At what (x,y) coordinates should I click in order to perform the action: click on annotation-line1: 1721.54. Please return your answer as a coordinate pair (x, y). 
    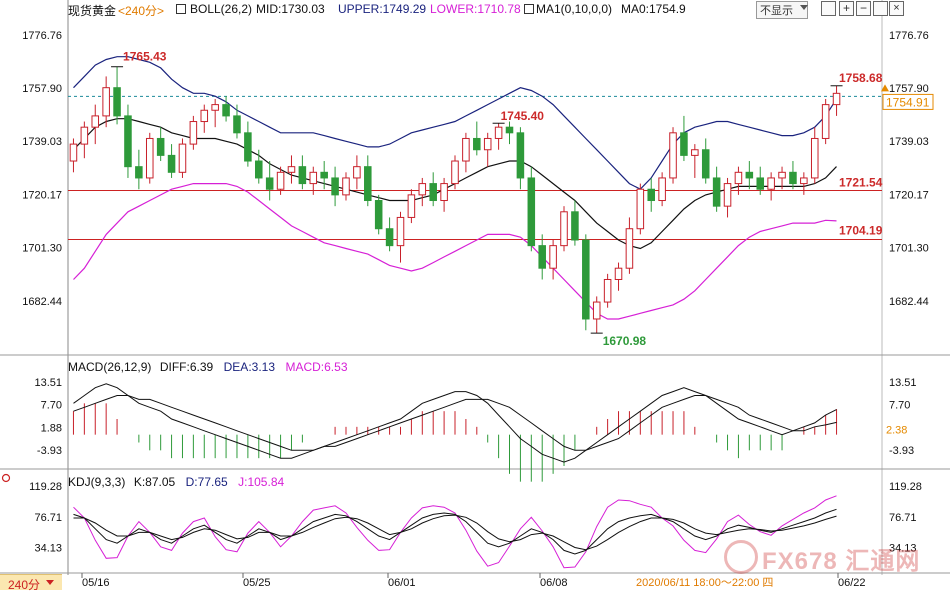
    Looking at the image, I should click on (861, 183).